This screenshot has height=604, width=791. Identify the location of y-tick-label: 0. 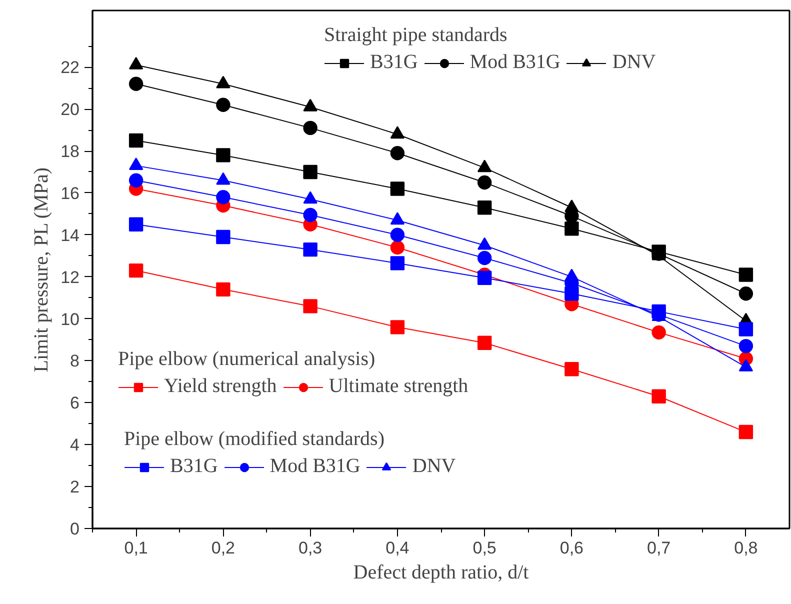
(75, 529).